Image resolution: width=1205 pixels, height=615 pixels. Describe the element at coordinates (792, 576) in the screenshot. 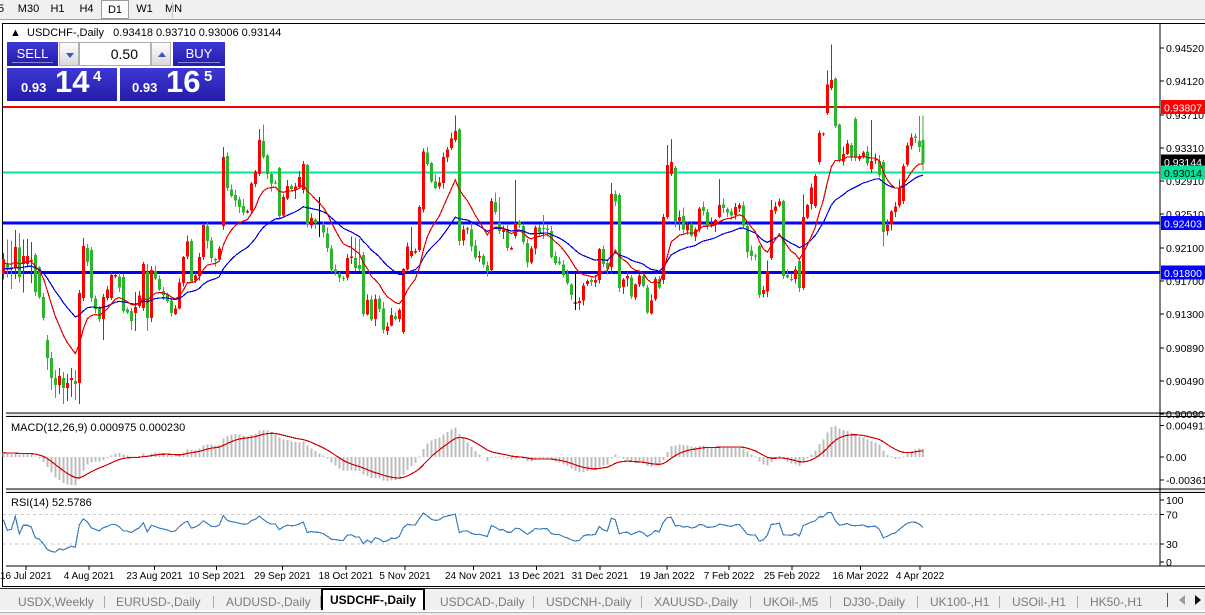

I see `svg-text: 25 Feb 2022` at that location.